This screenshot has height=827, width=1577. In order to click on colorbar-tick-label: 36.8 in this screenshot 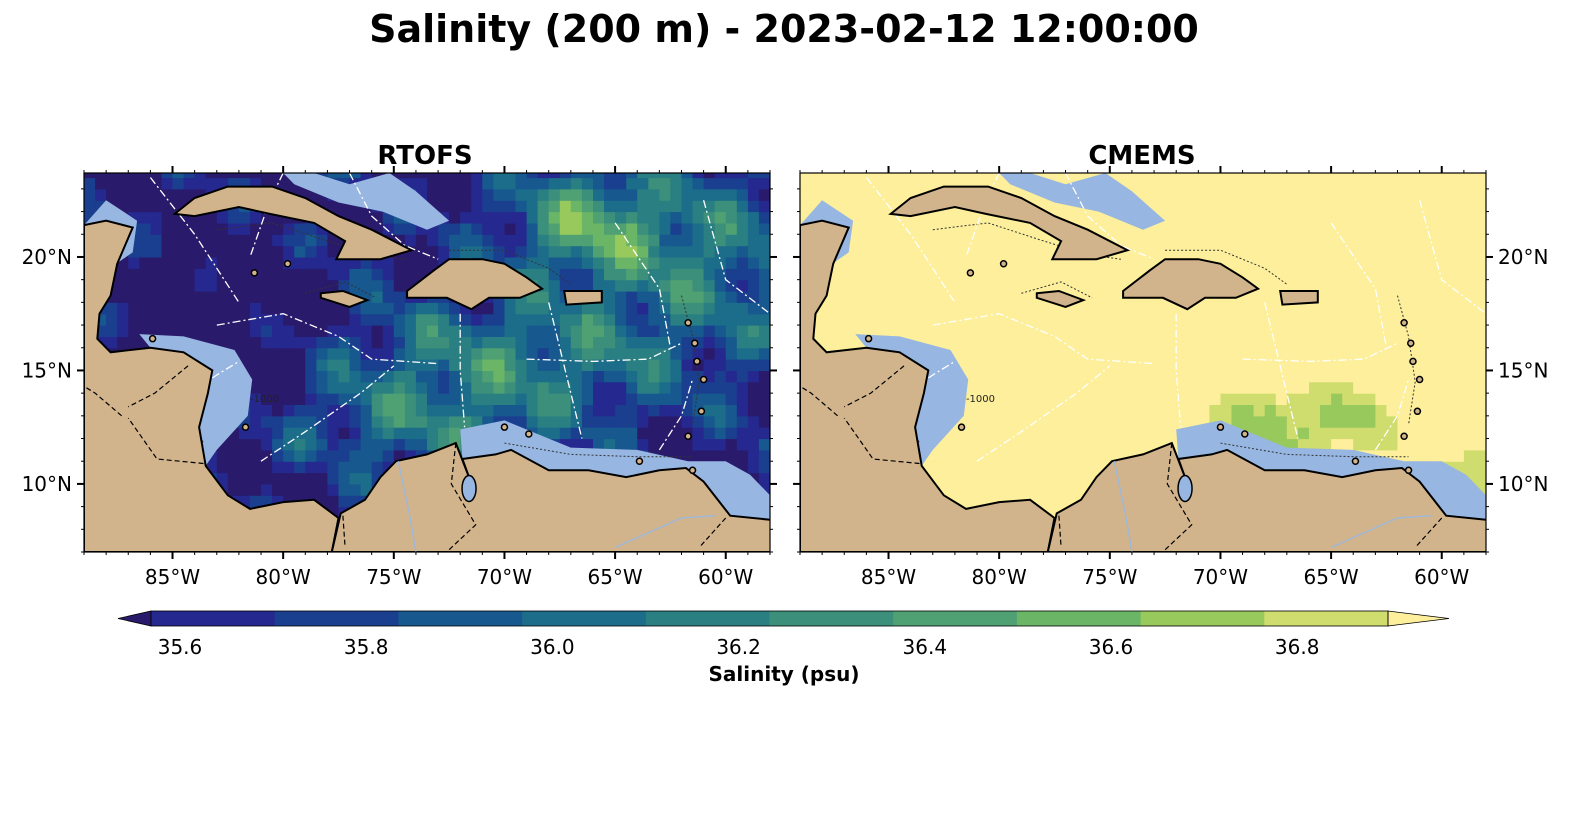, I will do `click(1297, 647)`.